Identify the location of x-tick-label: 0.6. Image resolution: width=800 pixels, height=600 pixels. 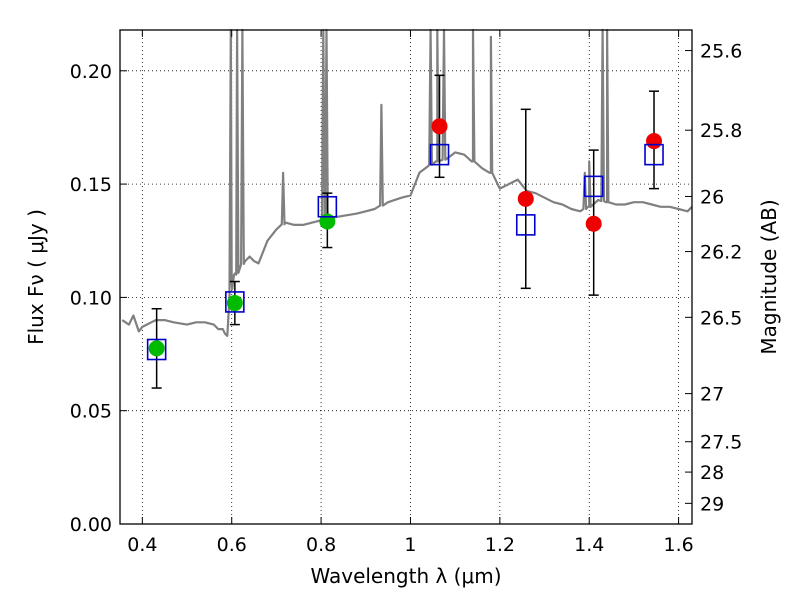
(232, 545).